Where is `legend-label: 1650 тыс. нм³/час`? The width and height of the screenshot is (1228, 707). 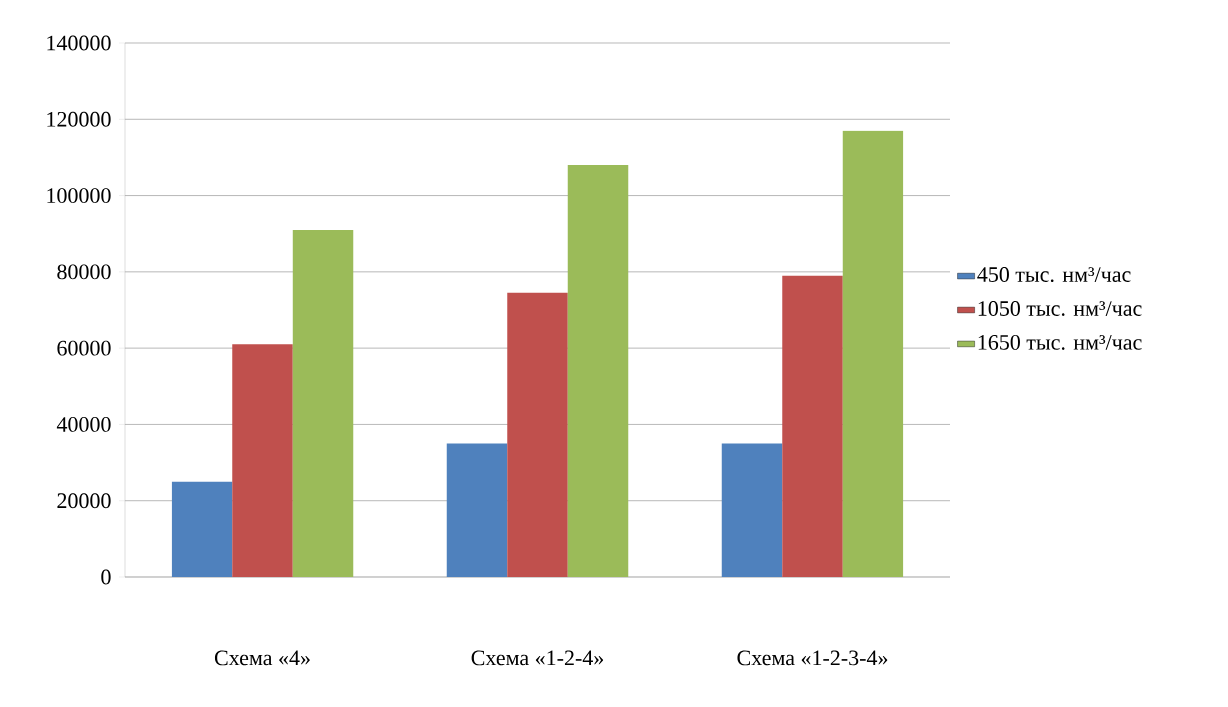 legend-label: 1650 тыс. нм³/час is located at coordinates (1060, 342).